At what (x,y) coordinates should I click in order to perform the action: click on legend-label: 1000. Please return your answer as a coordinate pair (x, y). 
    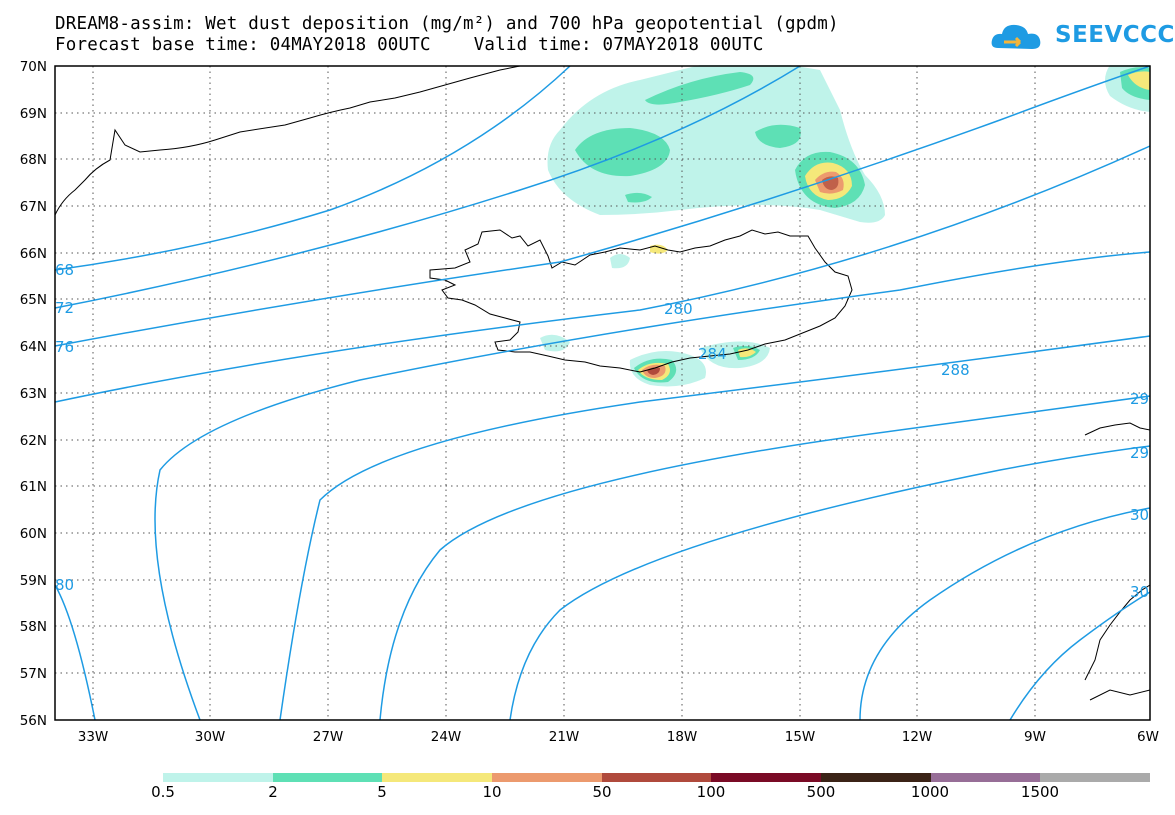
    Looking at the image, I should click on (930, 792).